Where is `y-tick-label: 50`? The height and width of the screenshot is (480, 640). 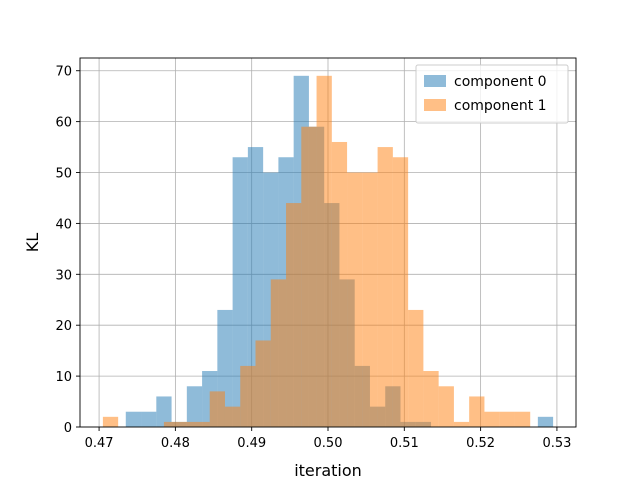
y-tick-label: 50 is located at coordinates (63, 174).